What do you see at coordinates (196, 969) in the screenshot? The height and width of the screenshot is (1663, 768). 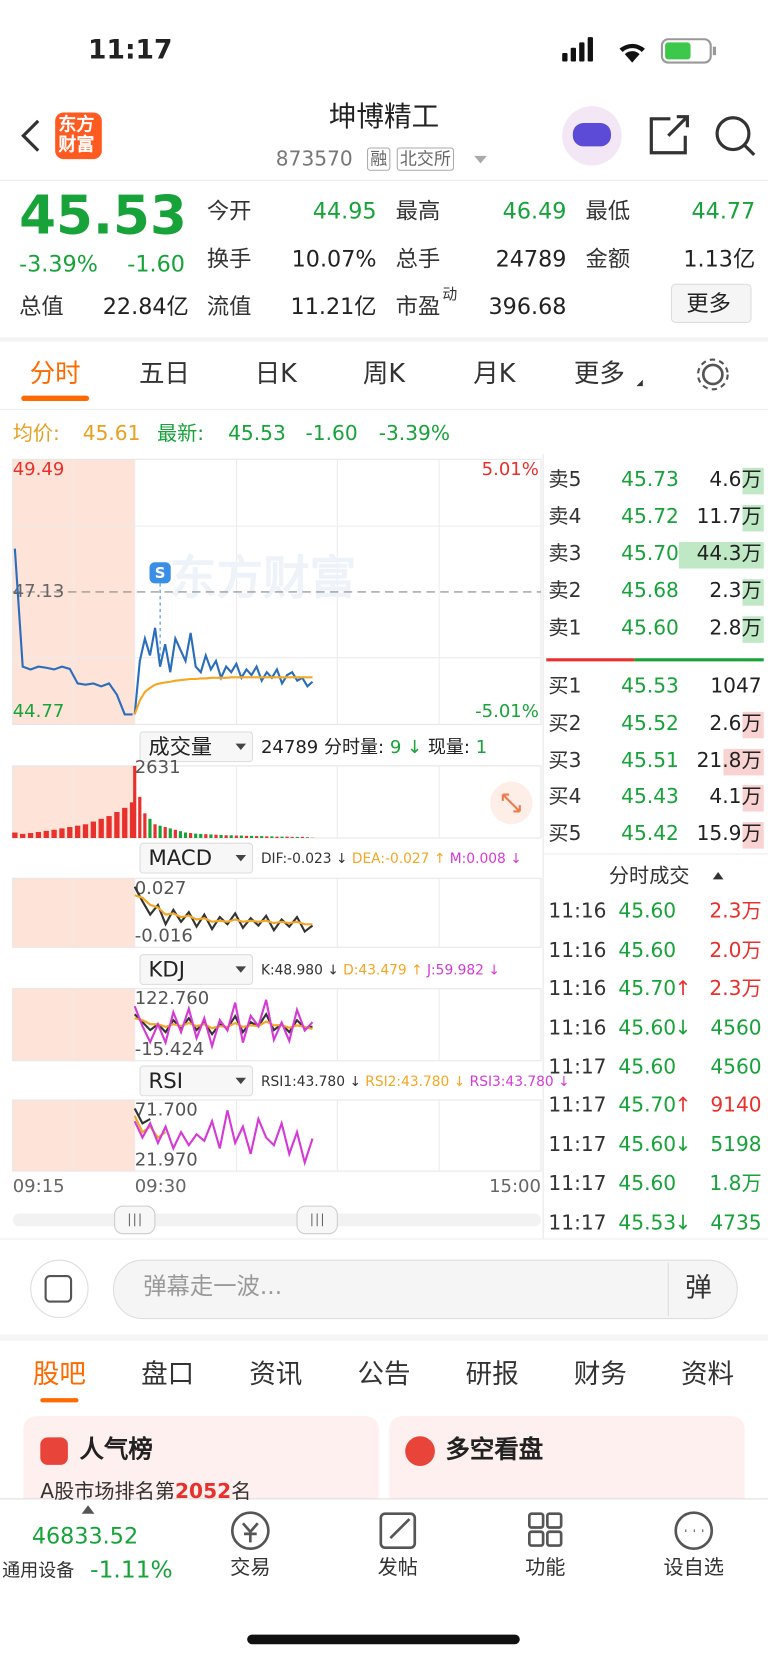 I see `indicator-select` at bounding box center [196, 969].